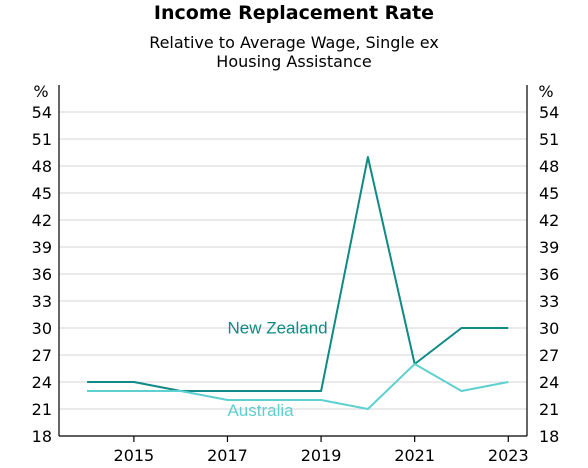  I want to click on chart-subtitle-line-1: Relative to Average Wage, Single ex, so click(294, 42).